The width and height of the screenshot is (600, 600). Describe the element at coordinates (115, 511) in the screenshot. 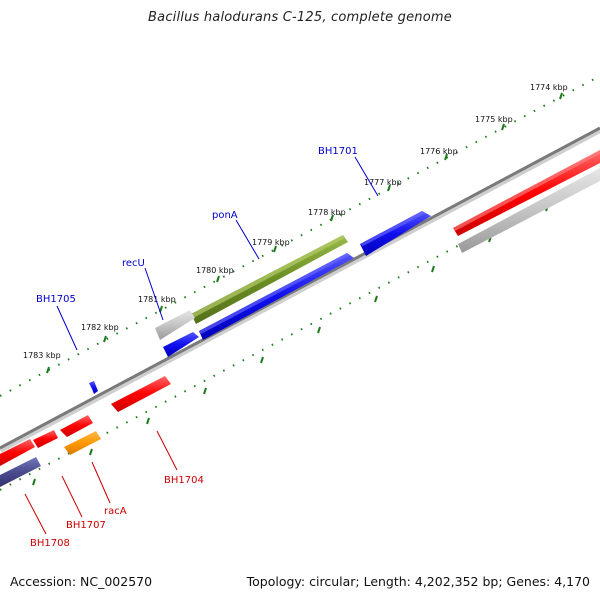

I see `label-raca: racA` at that location.